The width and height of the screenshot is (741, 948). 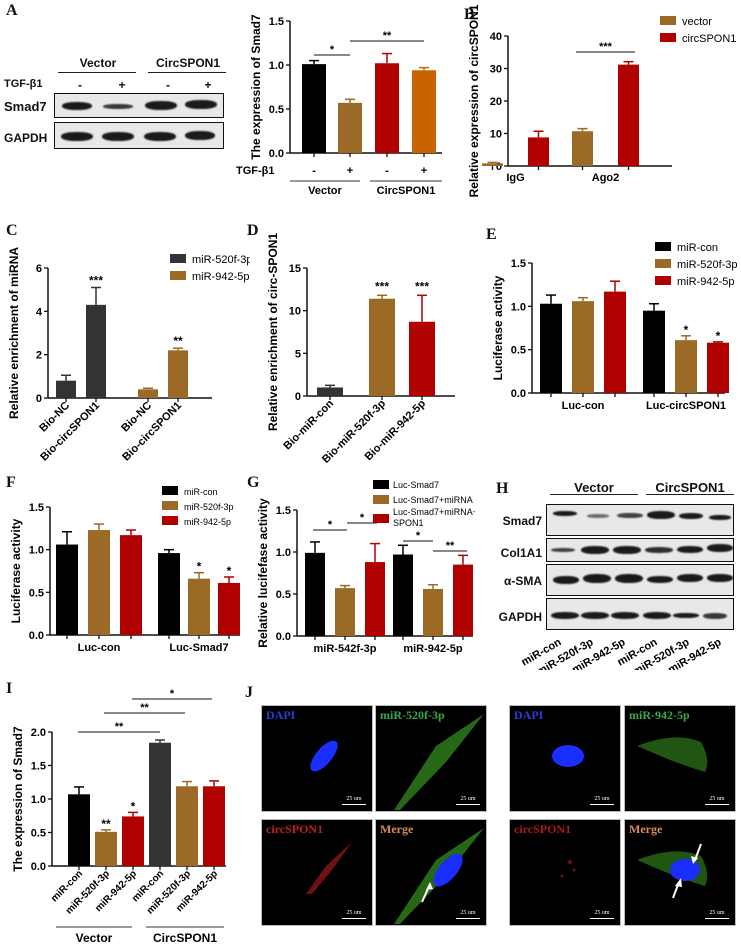 I want to click on svg-text: 15, so click(x=295, y=269).